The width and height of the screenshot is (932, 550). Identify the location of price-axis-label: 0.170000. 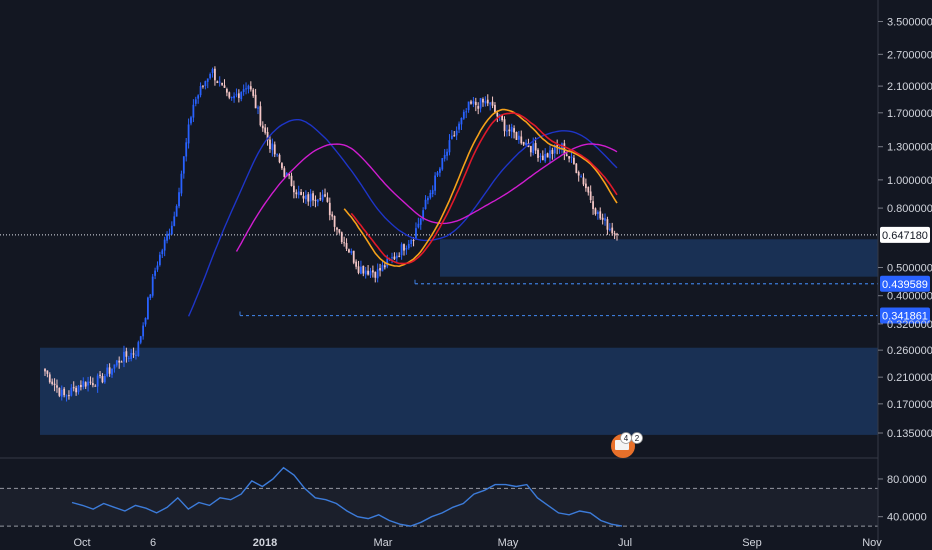
(909, 405).